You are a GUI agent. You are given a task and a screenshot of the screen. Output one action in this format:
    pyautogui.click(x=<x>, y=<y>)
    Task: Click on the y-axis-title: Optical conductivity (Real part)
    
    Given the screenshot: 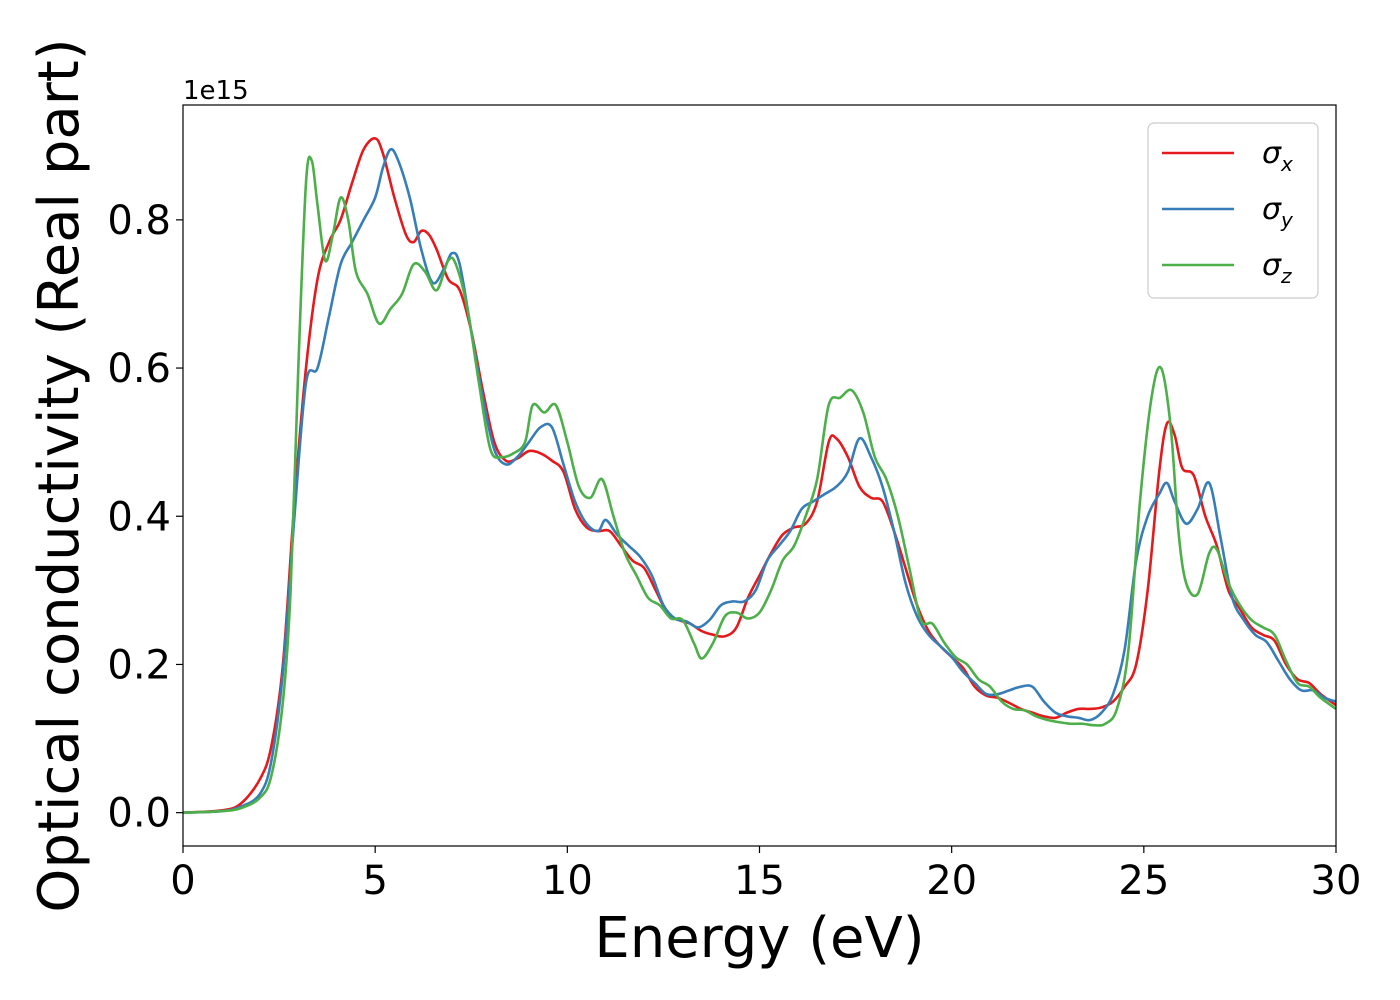 What is the action you would take?
    pyautogui.click(x=59, y=475)
    